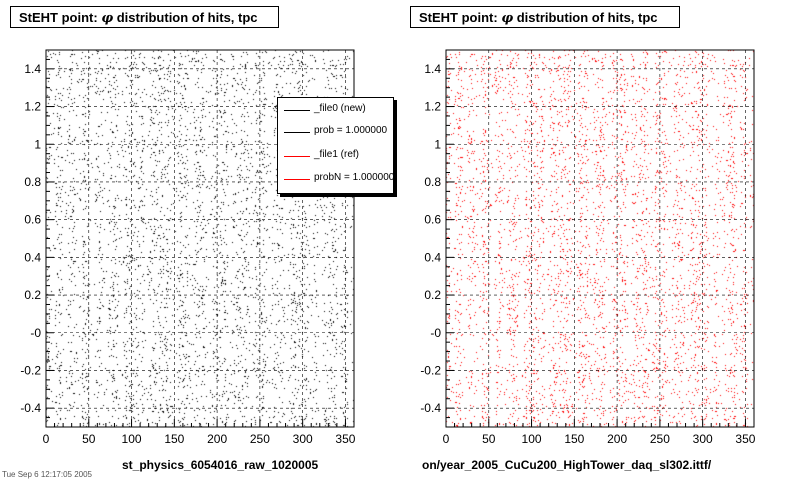 This screenshot has width=800, height=480. Describe the element at coordinates (354, 177) in the screenshot. I see `legend-label-probn: probN = 1.000000` at that location.